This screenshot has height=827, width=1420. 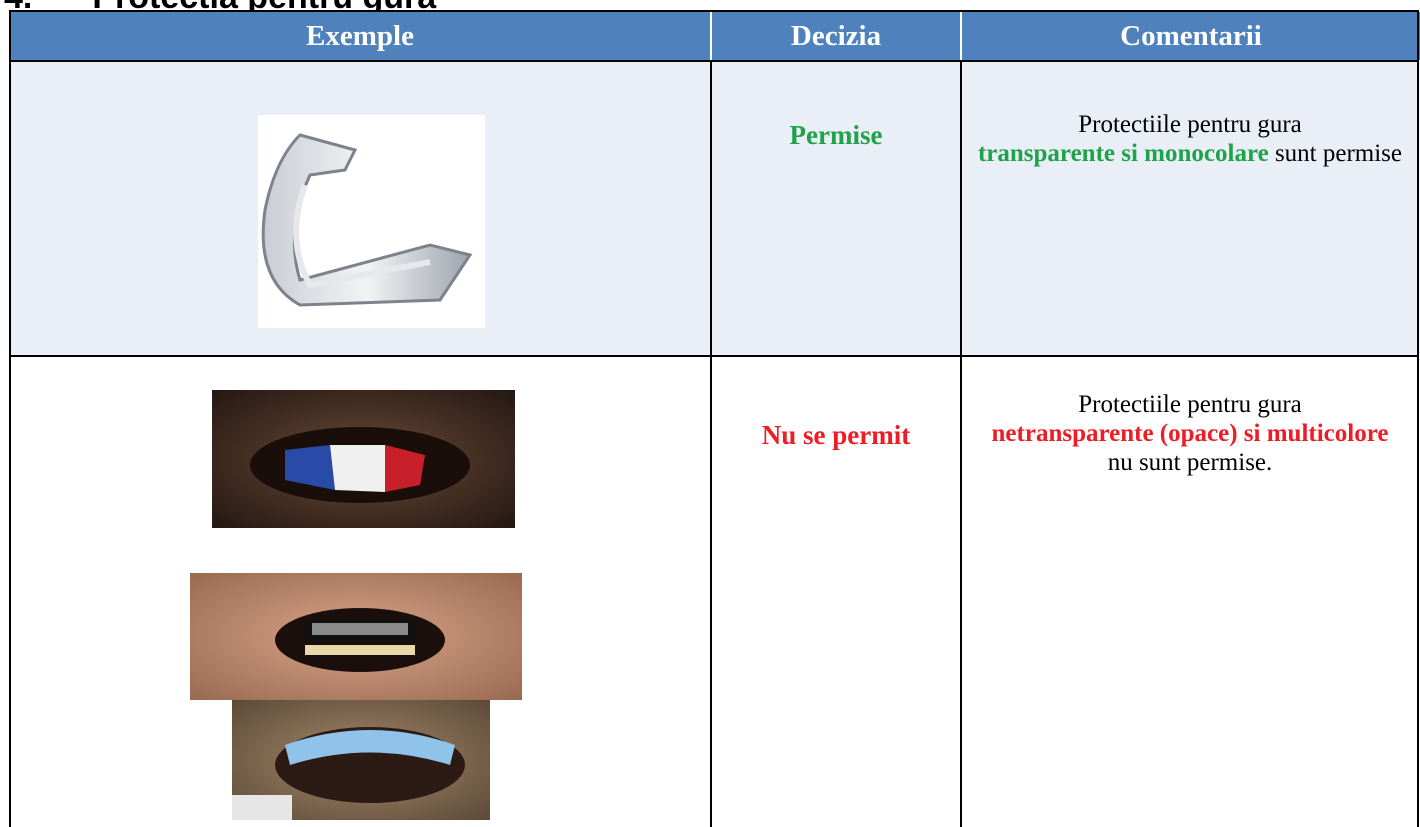 What do you see at coordinates (360, 36) in the screenshot?
I see `header-cell: Exemple` at bounding box center [360, 36].